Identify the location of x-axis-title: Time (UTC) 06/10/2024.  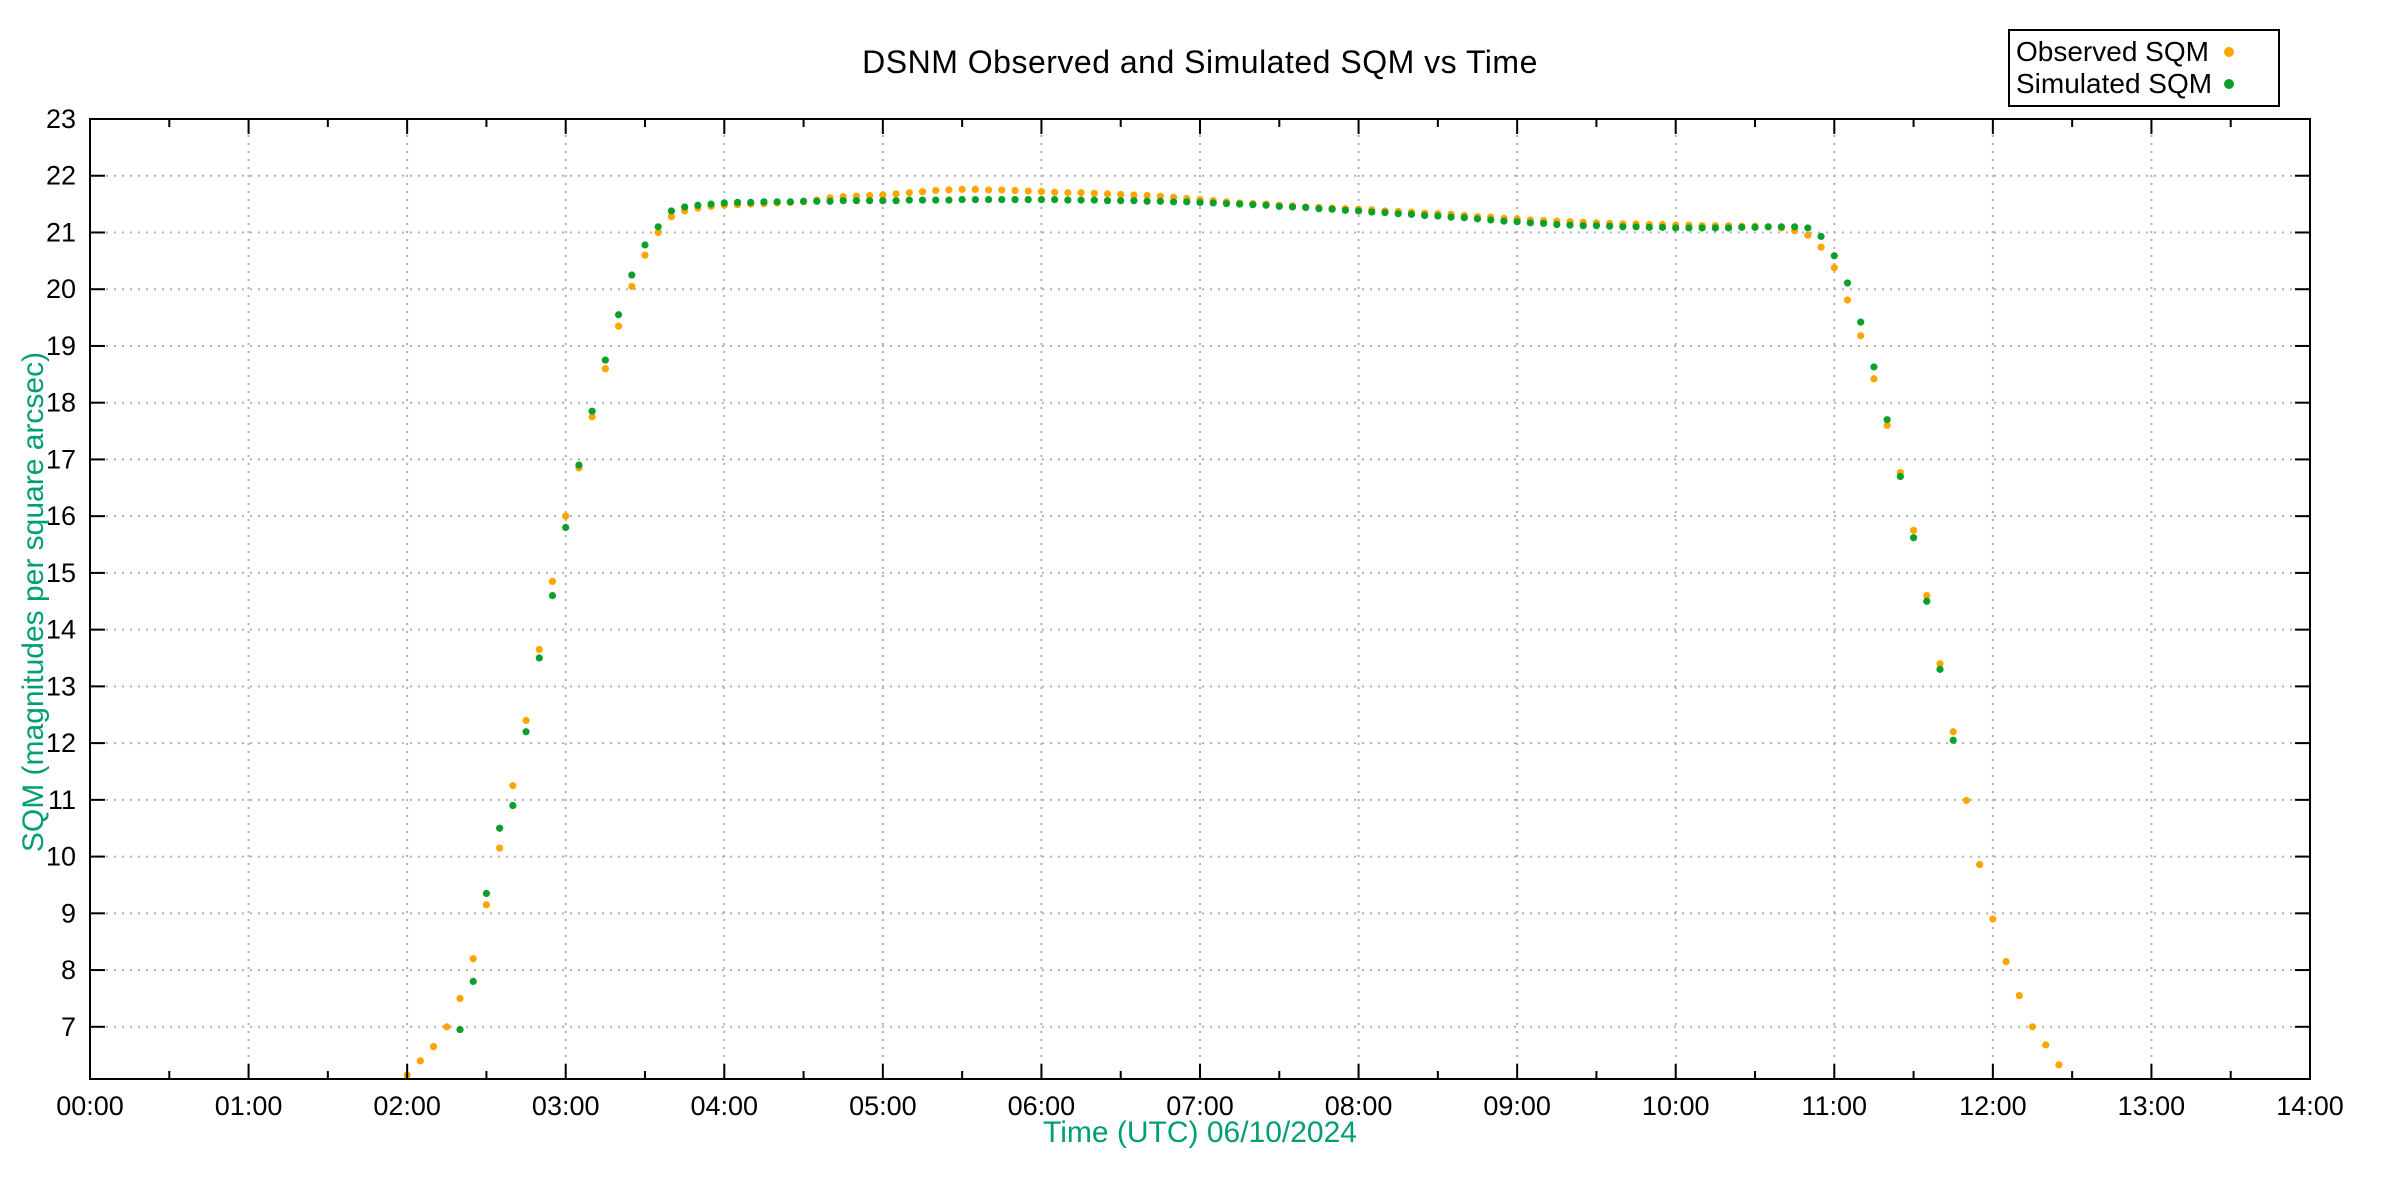
(1199, 1132).